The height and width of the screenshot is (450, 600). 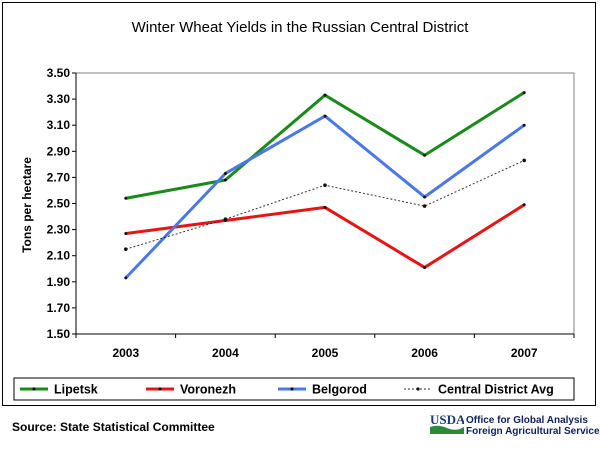 I want to click on legend-label: Belgorod, so click(x=339, y=390).